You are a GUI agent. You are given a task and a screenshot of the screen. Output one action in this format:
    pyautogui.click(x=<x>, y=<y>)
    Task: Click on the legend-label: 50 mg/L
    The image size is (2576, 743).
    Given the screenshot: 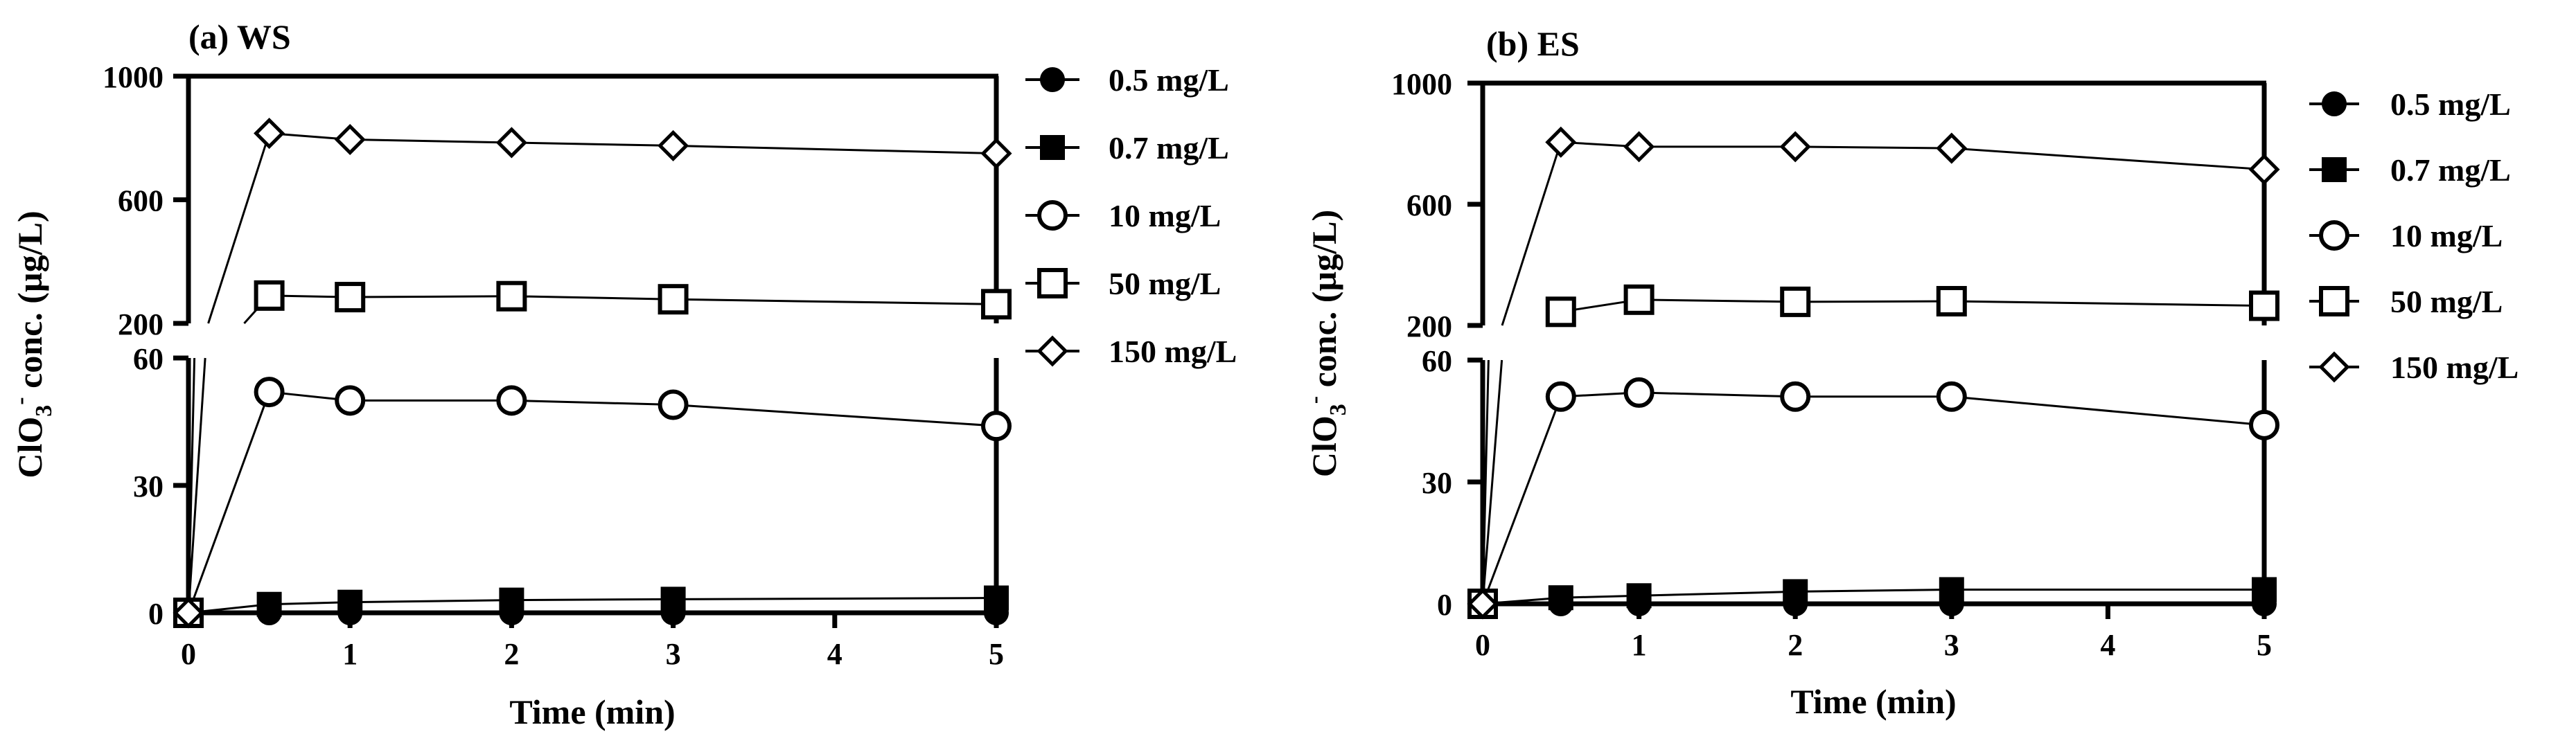 What is the action you would take?
    pyautogui.click(x=2446, y=301)
    